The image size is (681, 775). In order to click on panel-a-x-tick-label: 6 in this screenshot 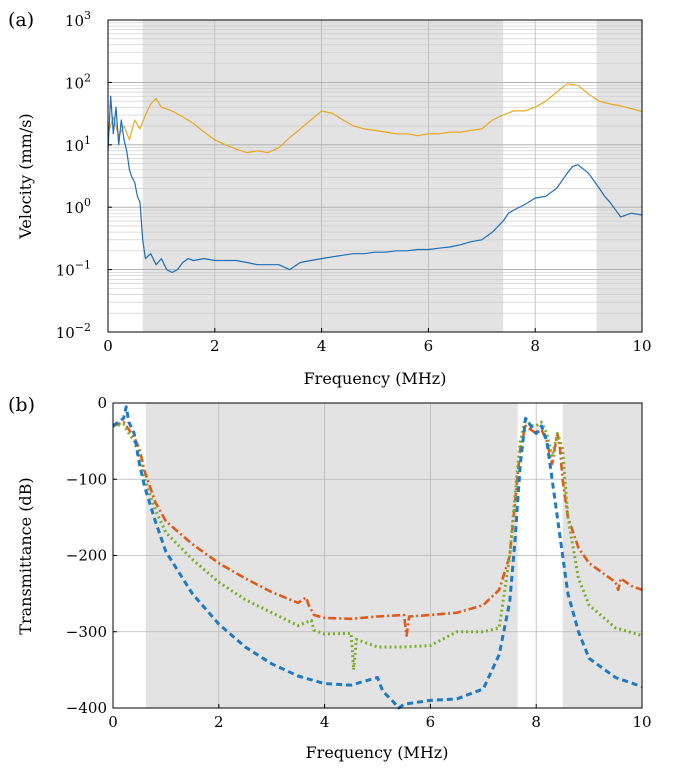, I will do `click(429, 346)`.